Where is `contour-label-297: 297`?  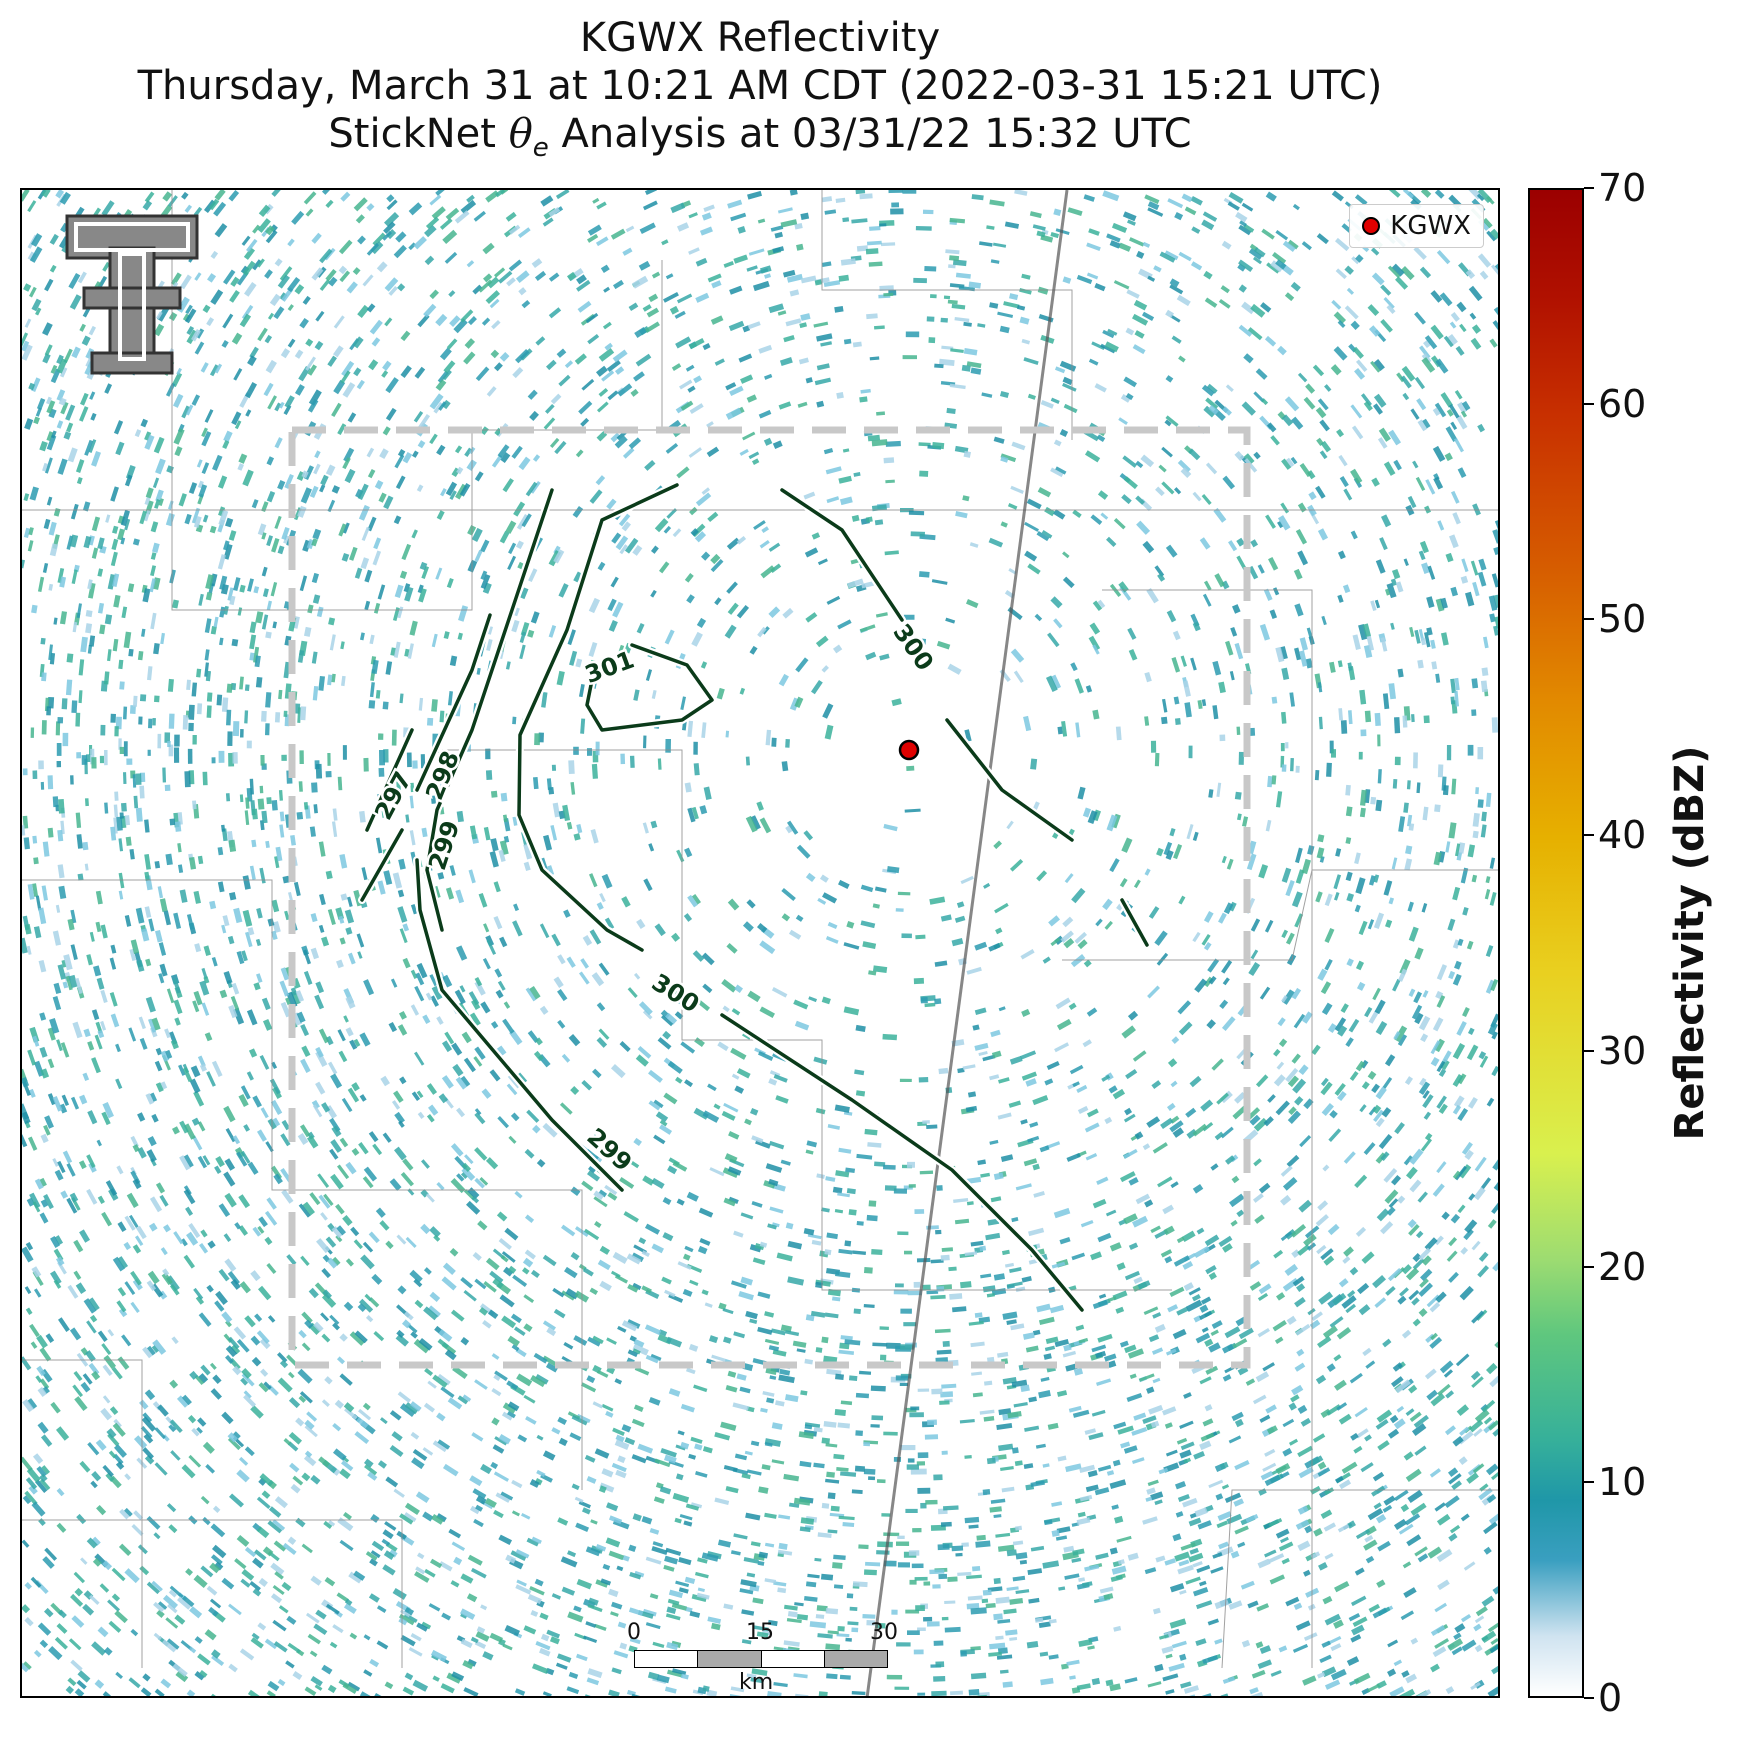 contour-label-297: 297 is located at coordinates (393, 795).